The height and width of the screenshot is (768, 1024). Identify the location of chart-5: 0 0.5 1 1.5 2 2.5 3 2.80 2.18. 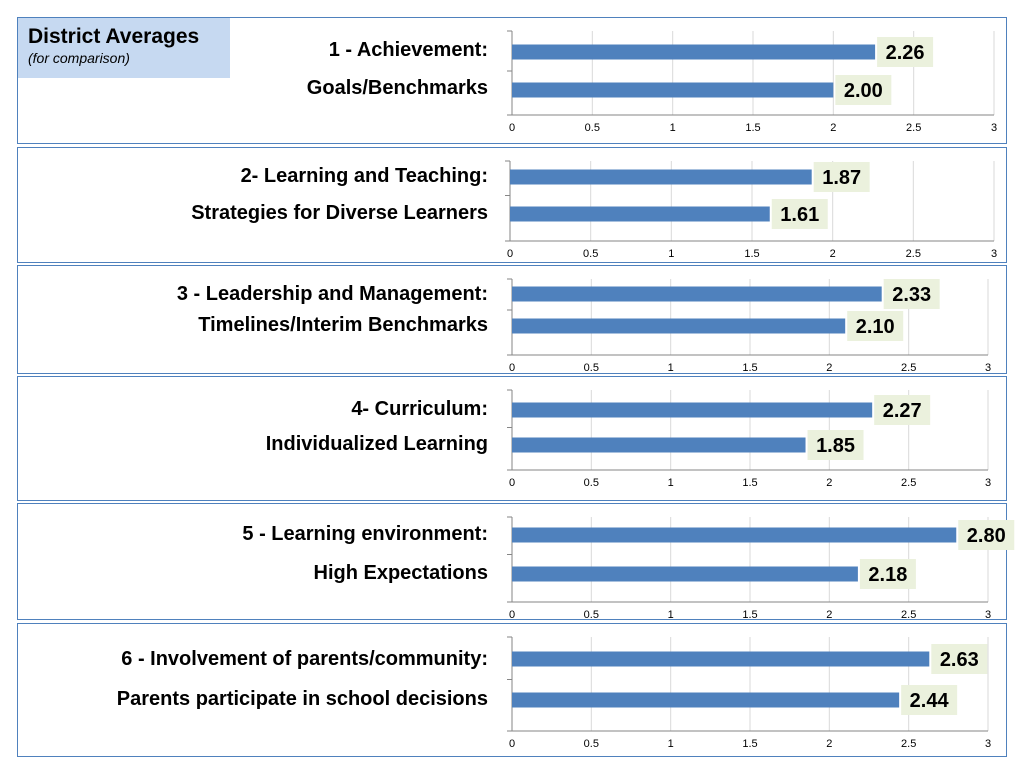
(761, 568).